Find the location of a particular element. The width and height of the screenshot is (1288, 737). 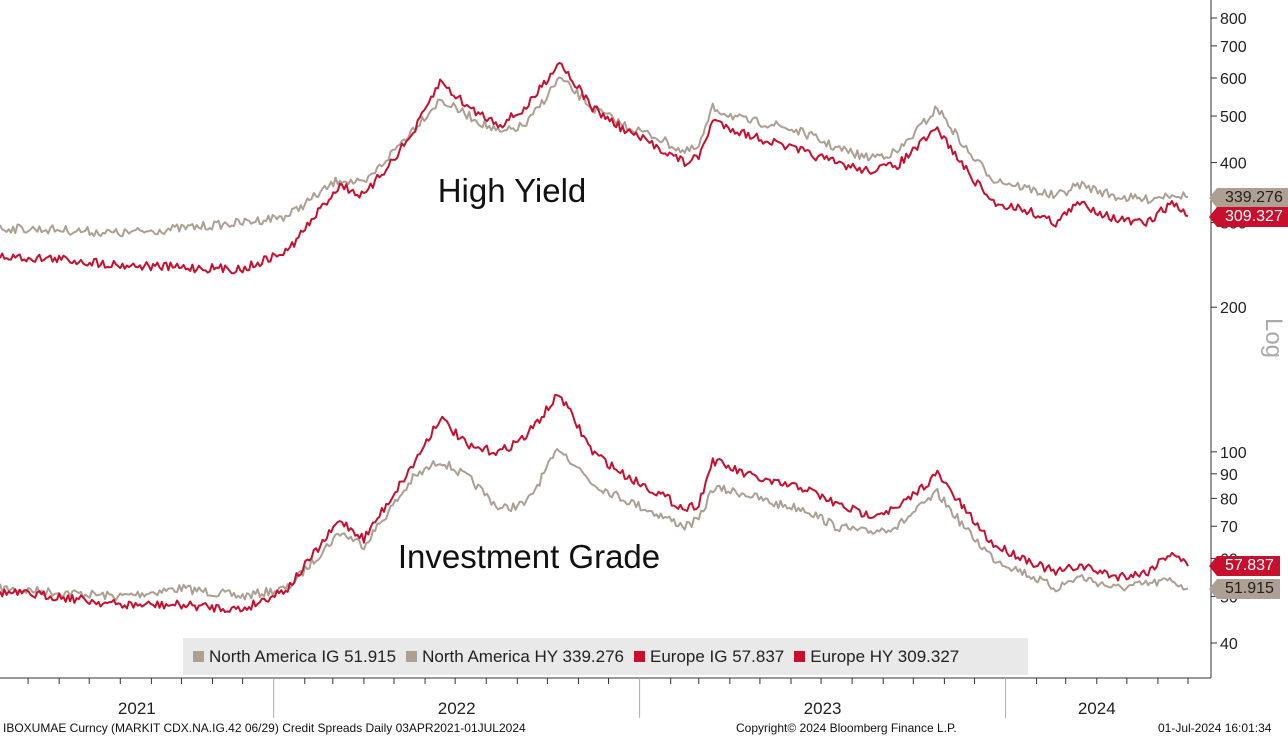

x-year-label: 2021 is located at coordinates (137, 708).